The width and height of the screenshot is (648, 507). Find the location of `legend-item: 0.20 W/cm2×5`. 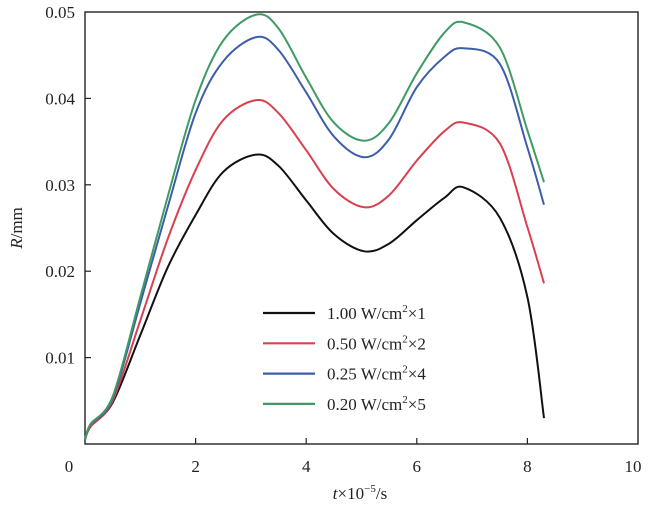

legend-item: 0.20 W/cm2×5 is located at coordinates (344, 404).